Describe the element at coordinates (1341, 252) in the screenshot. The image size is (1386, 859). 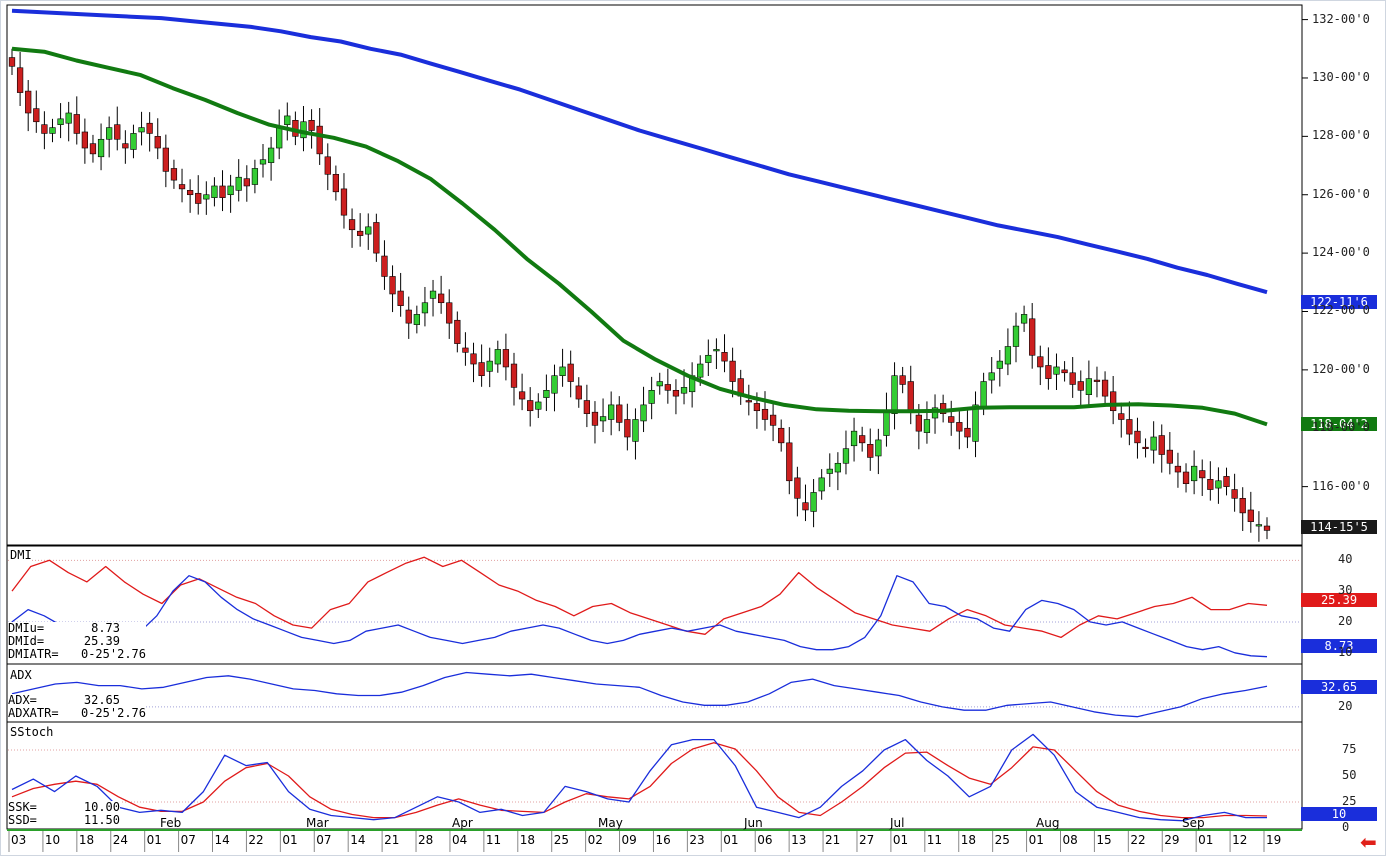
I see `price-tick-label: 124-00'0` at that location.